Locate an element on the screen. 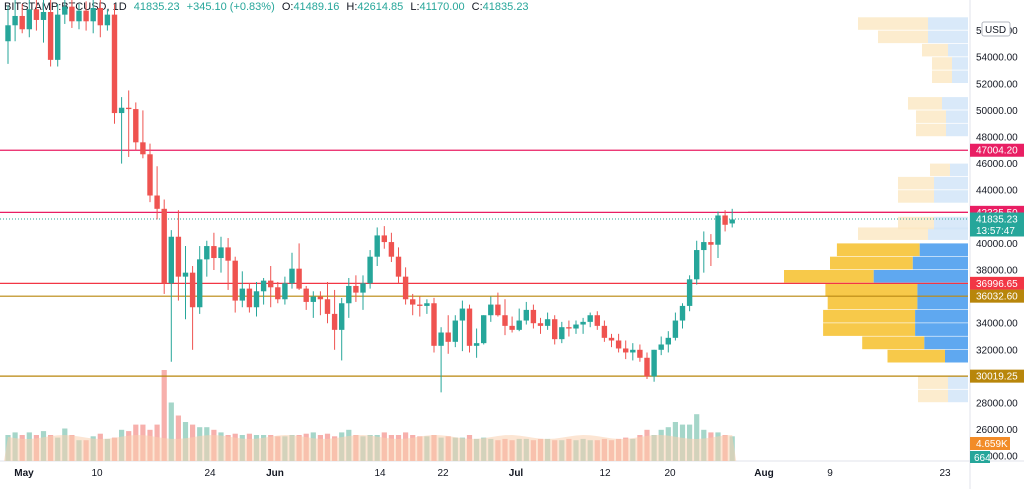  bar-countdown: 13:57:47 is located at coordinates (995, 231).